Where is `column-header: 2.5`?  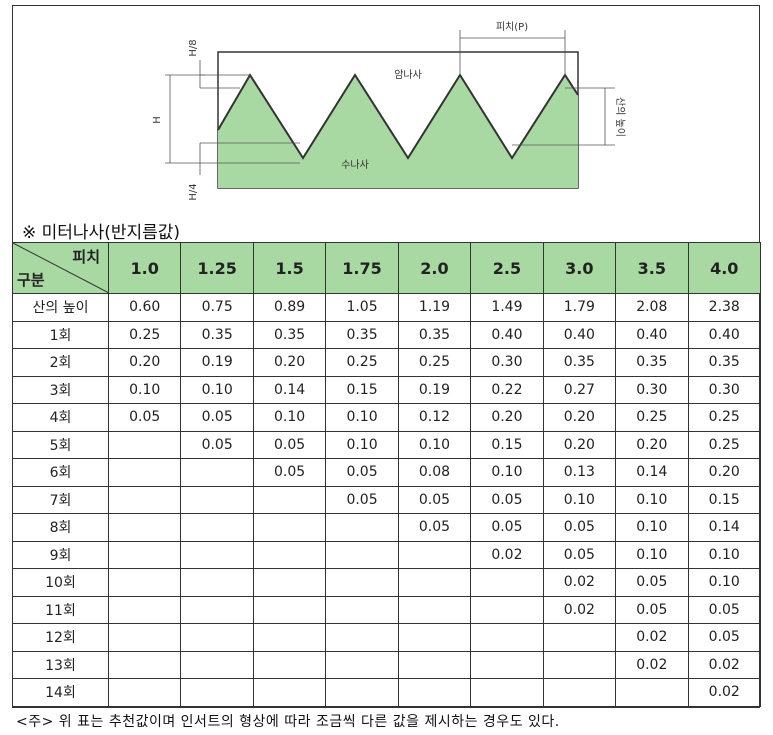 column-header: 2.5 is located at coordinates (507, 268).